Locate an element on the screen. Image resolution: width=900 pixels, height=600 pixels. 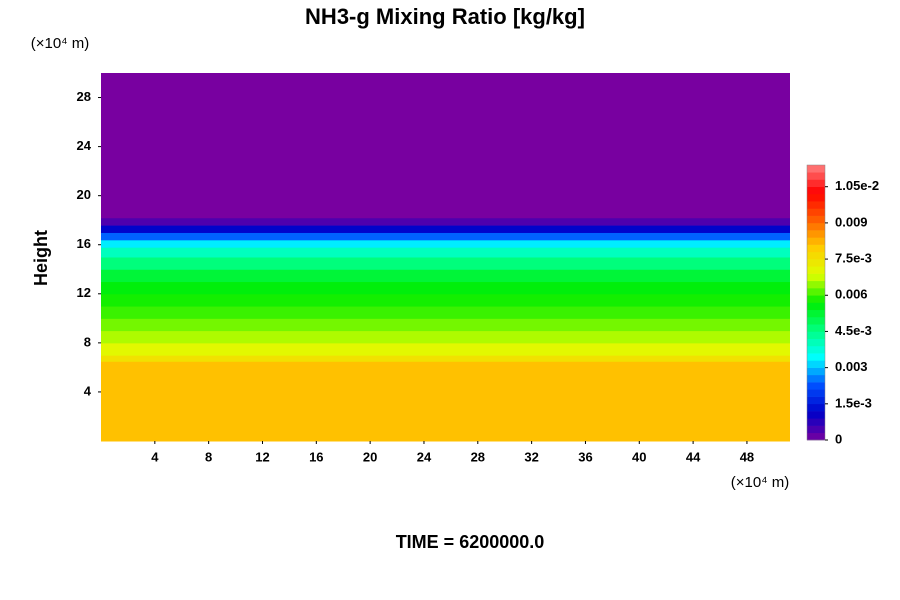
colorbar-tick-label: 7.5e-3 is located at coordinates (853, 258).